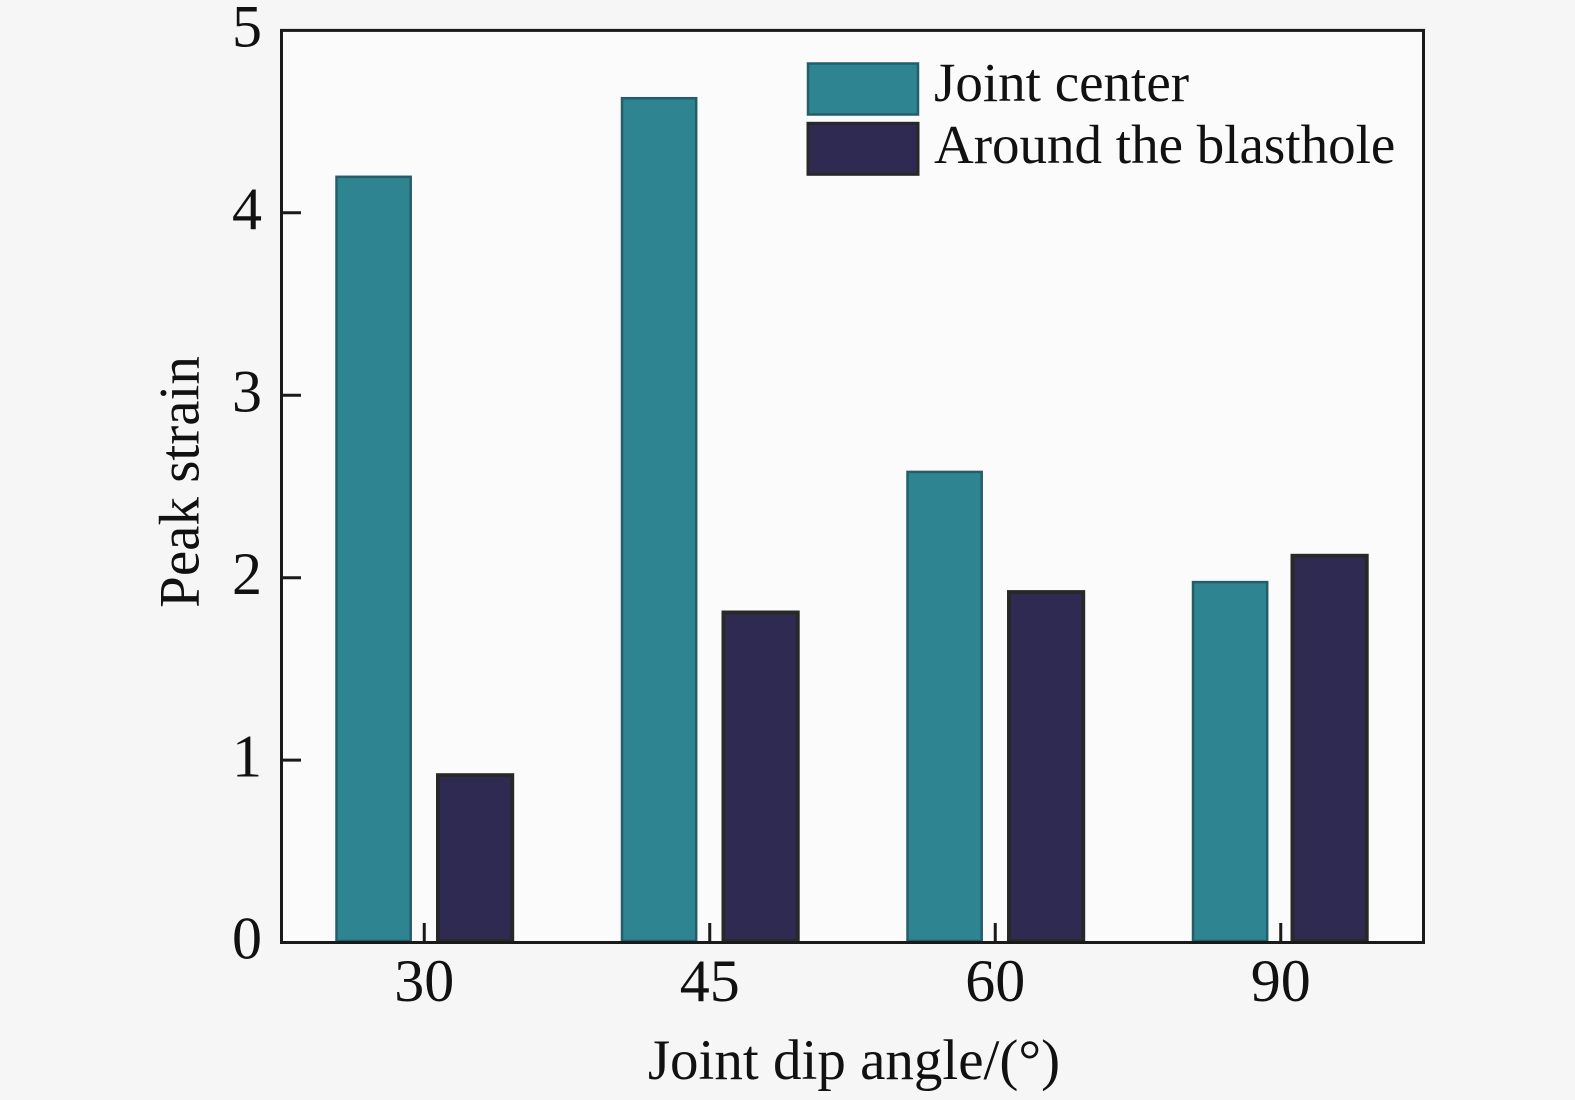 The width and height of the screenshot is (1575, 1100). What do you see at coordinates (247, 209) in the screenshot?
I see `svg-text: 4` at bounding box center [247, 209].